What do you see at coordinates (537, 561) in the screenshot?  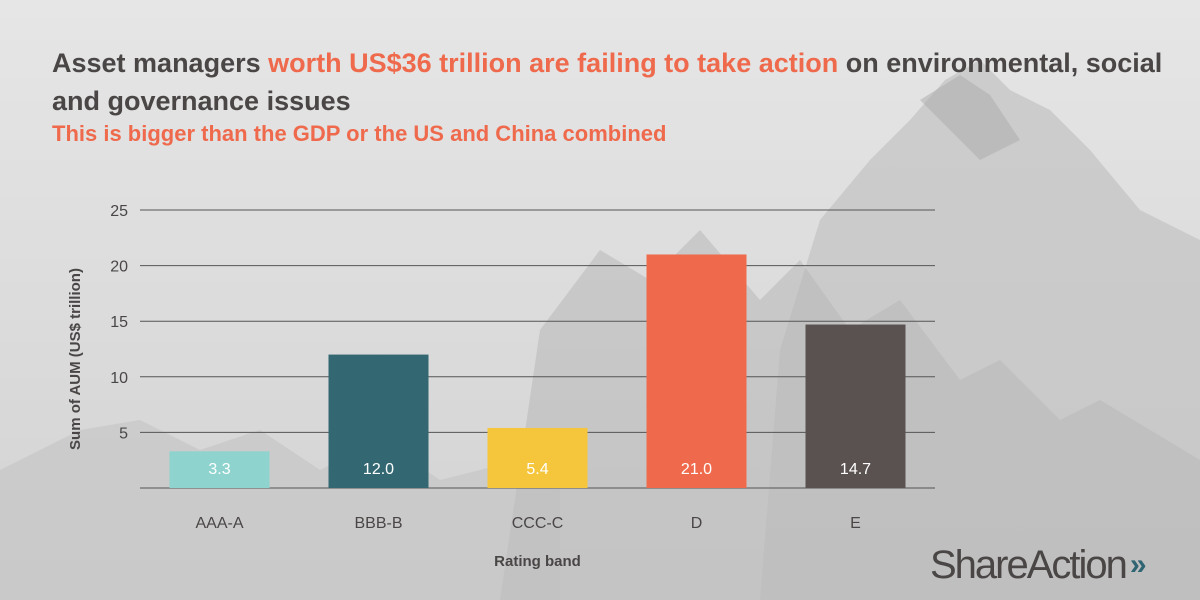 I see `x-axis-title: Rating band` at bounding box center [537, 561].